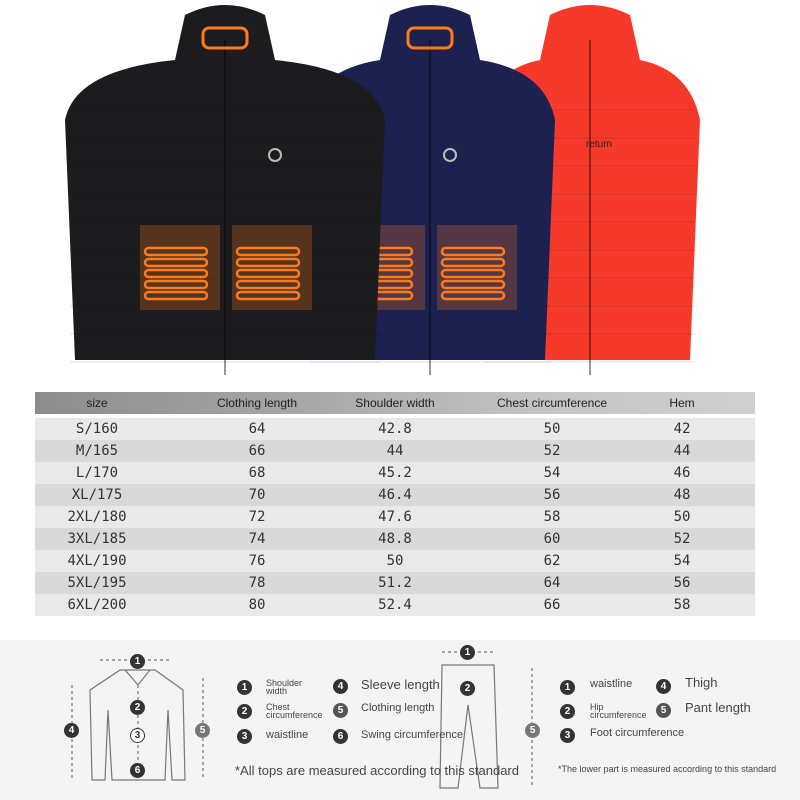  I want to click on marker-1: 1, so click(137, 661).